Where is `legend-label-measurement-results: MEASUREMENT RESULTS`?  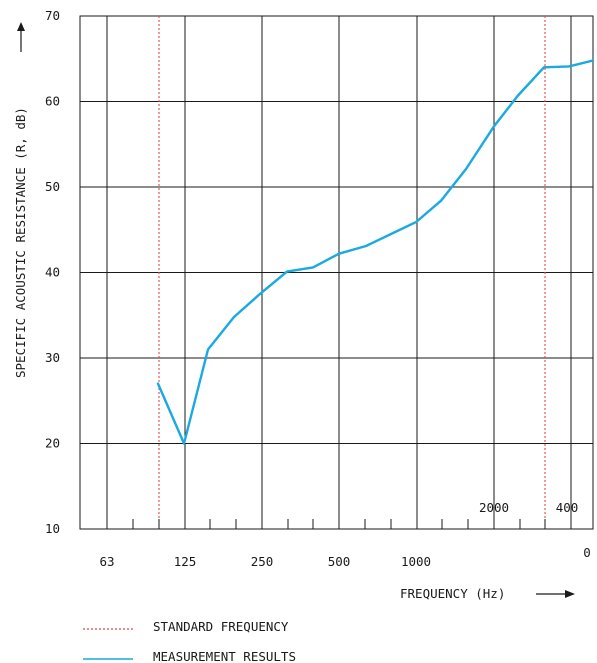
legend-label-measurement-results: MEASUREMENT RESULTS is located at coordinates (224, 656).